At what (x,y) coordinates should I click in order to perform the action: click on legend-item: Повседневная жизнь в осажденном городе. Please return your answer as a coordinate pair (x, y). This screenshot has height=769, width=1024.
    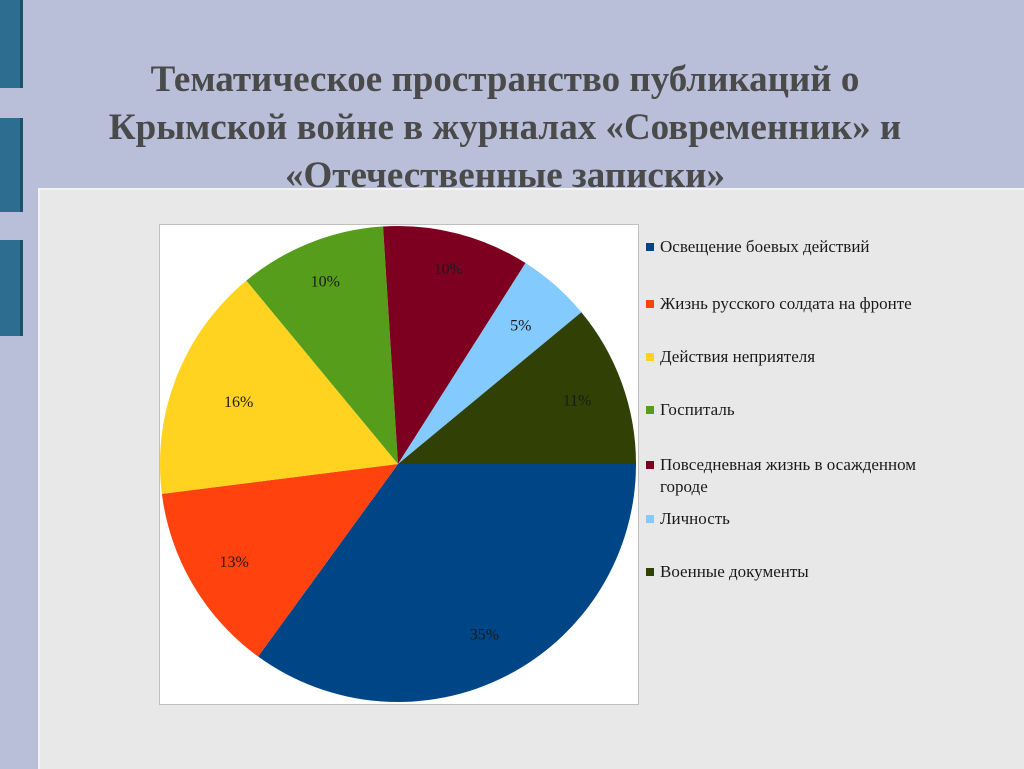
    Looking at the image, I should click on (803, 476).